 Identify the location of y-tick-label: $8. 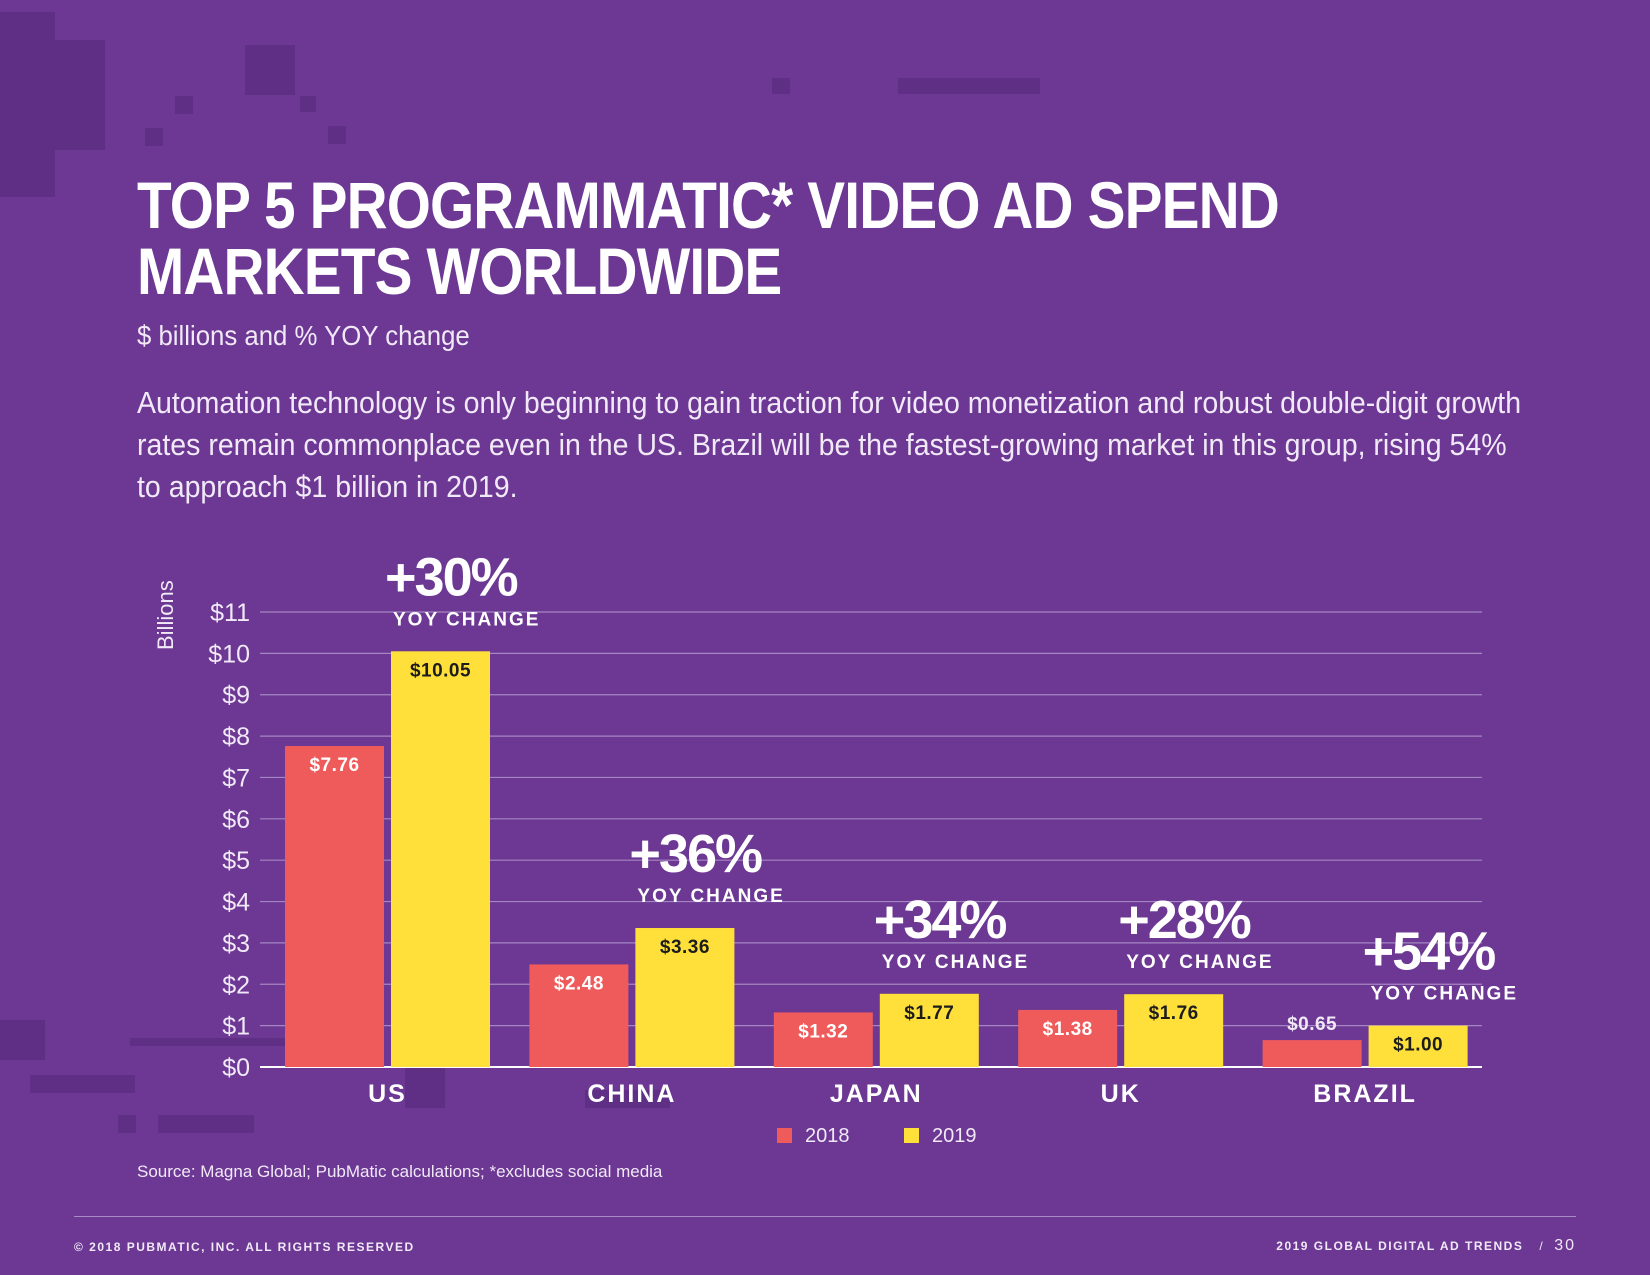
(236, 737).